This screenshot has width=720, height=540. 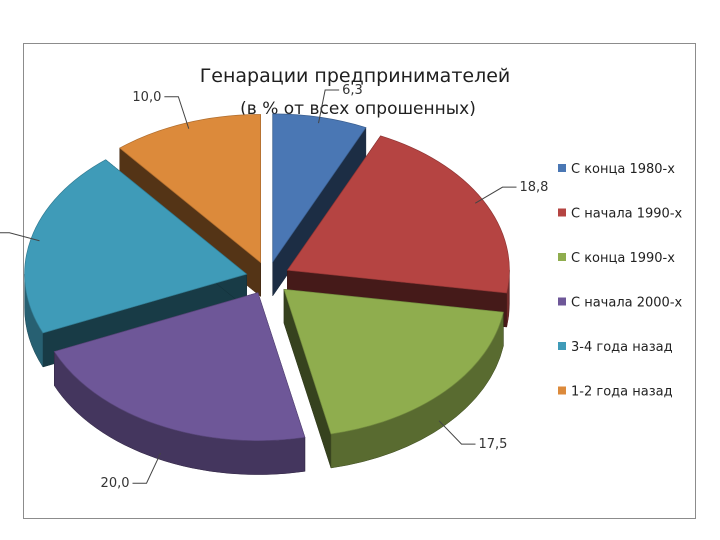 What do you see at coordinates (627, 214) in the screenshot?
I see `legend-label-2: С начала 1990-х` at bounding box center [627, 214].